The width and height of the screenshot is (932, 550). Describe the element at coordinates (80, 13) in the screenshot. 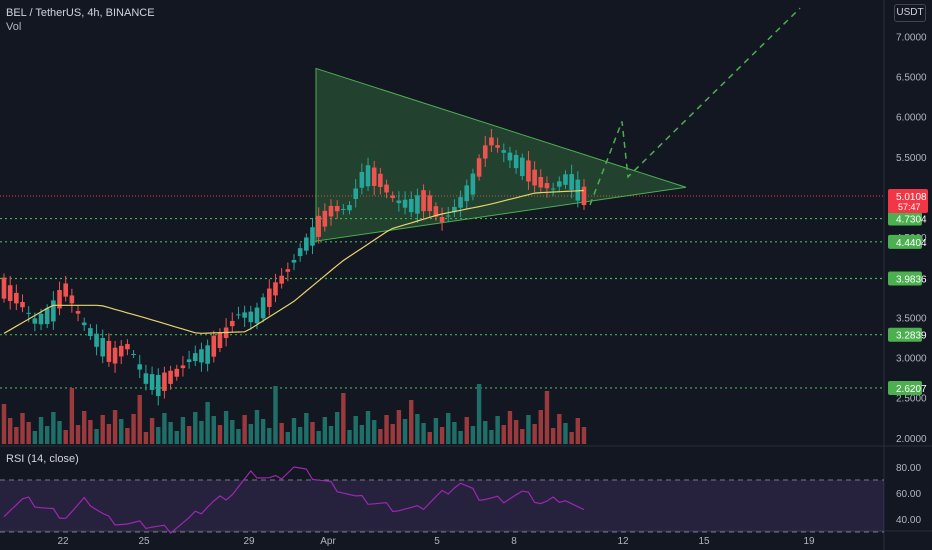

I see `symbol-title: BEL / TetherUS, 4h, BINANCE` at that location.